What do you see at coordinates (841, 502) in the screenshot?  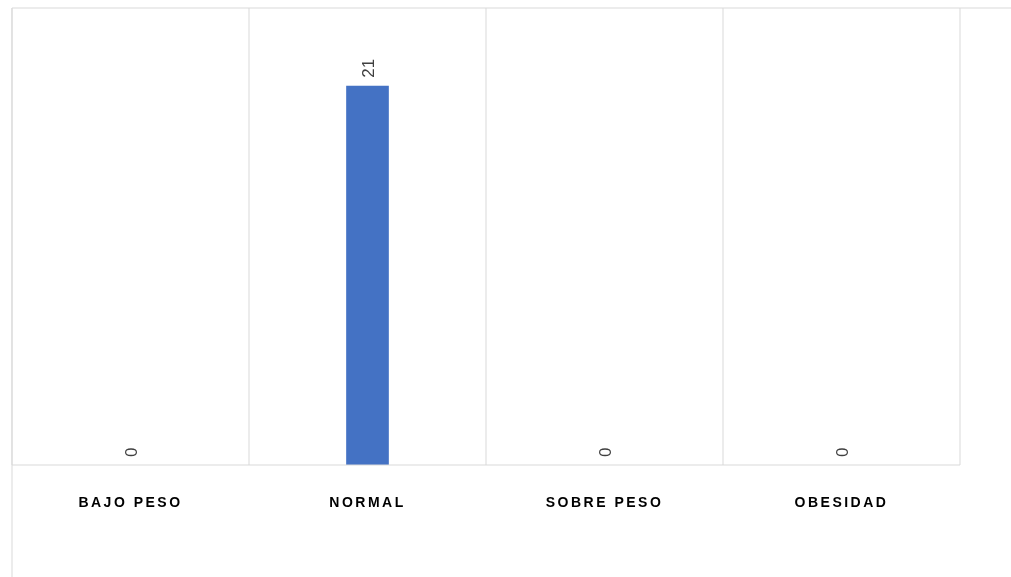 I see `x-tick-label: OBESIDAD` at bounding box center [841, 502].